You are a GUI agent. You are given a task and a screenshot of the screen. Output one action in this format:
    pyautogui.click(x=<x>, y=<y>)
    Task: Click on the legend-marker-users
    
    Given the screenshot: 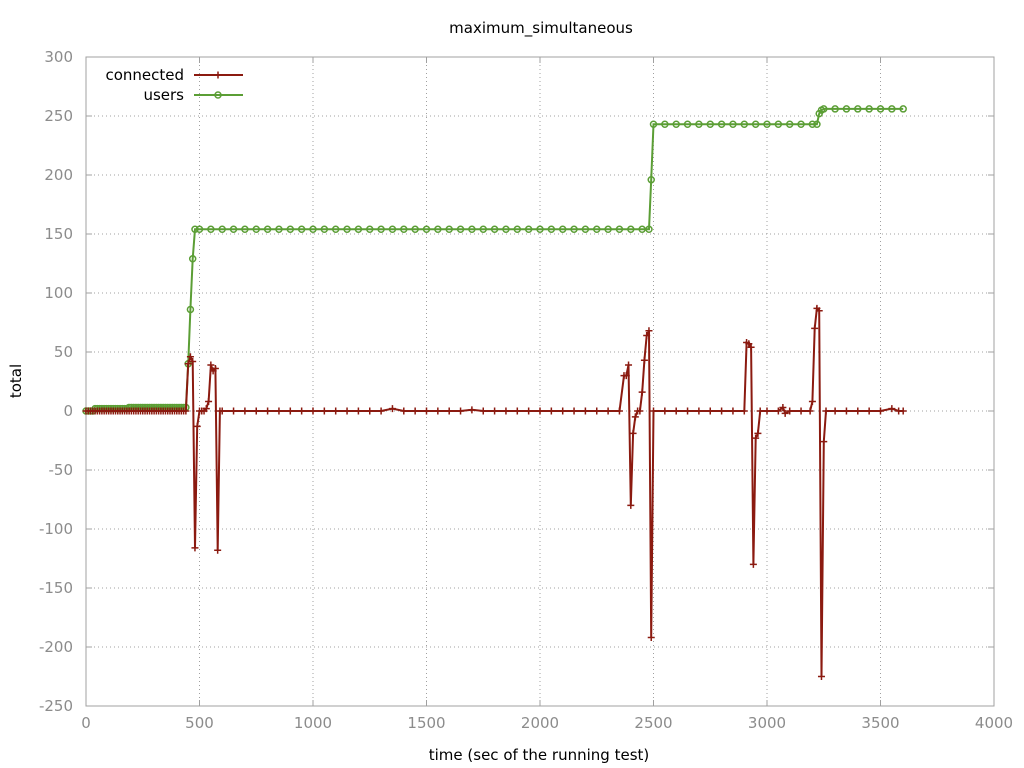 What is the action you would take?
    pyautogui.click(x=218, y=95)
    